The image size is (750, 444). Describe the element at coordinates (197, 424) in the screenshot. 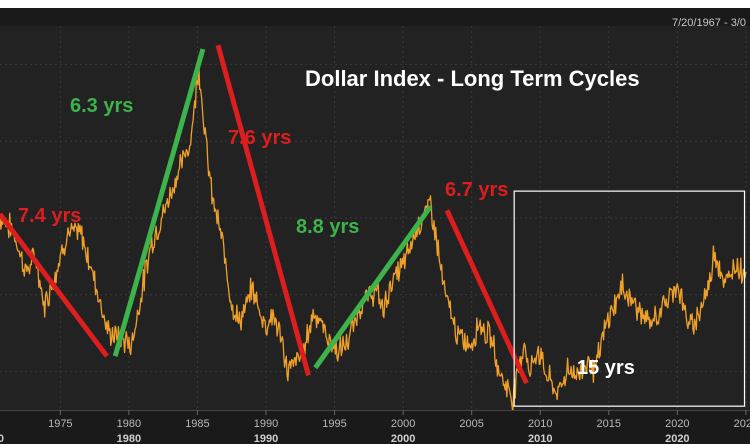

I see `x-tick-label: 1985` at that location.